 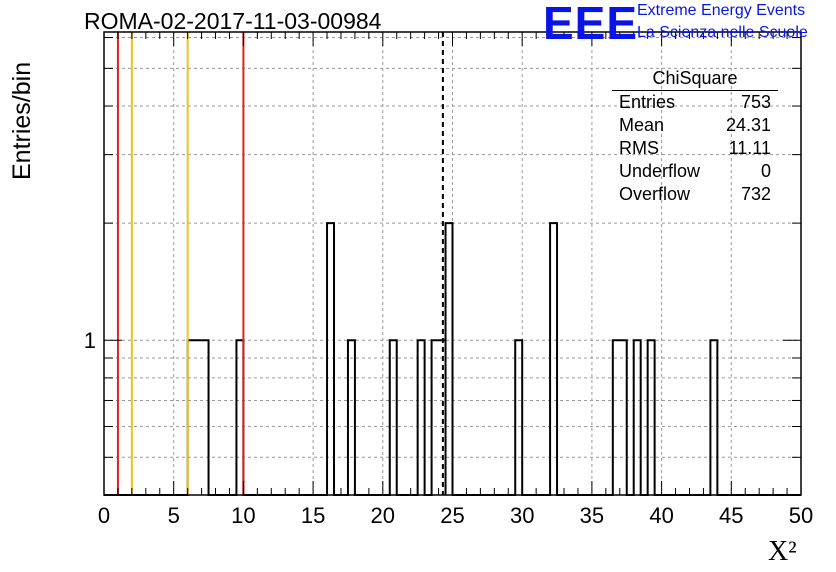 What do you see at coordinates (695, 125) in the screenshot?
I see `stats-row-mean: Mean 24.31` at bounding box center [695, 125].